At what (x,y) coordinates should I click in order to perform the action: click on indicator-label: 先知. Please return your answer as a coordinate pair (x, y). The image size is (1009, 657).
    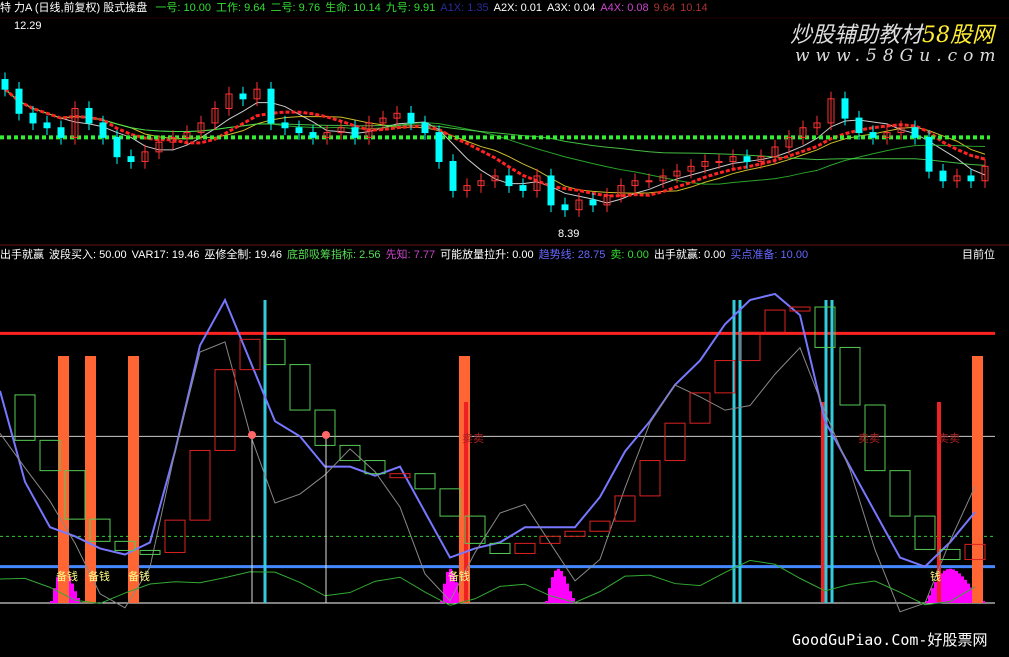
    Looking at the image, I should click on (396, 255).